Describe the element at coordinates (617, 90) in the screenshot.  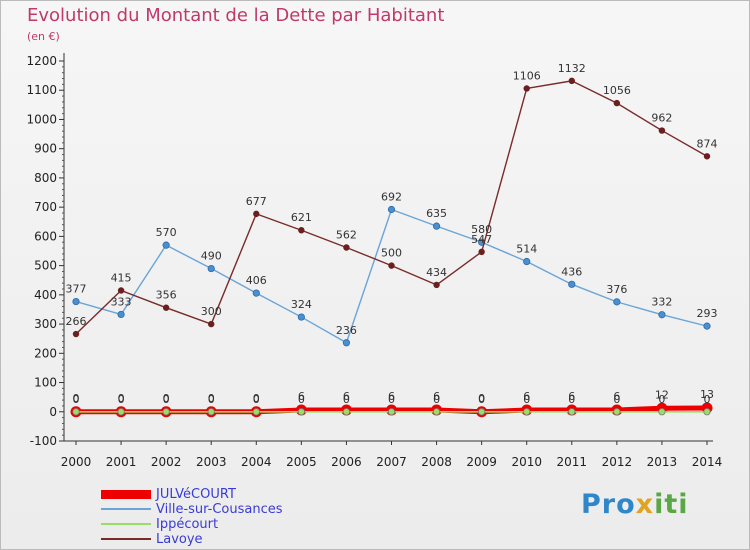
I see `data-label-3: 1056` at that location.